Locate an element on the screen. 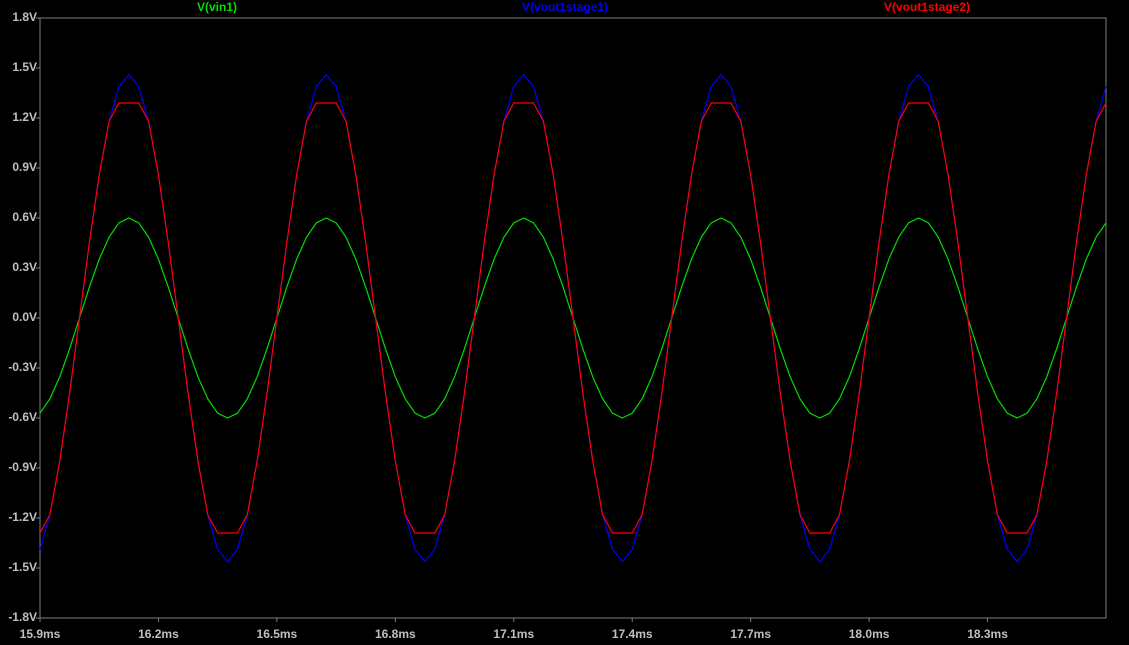 The height and width of the screenshot is (645, 1129). x-tick-label: 17.7ms is located at coordinates (750, 634).